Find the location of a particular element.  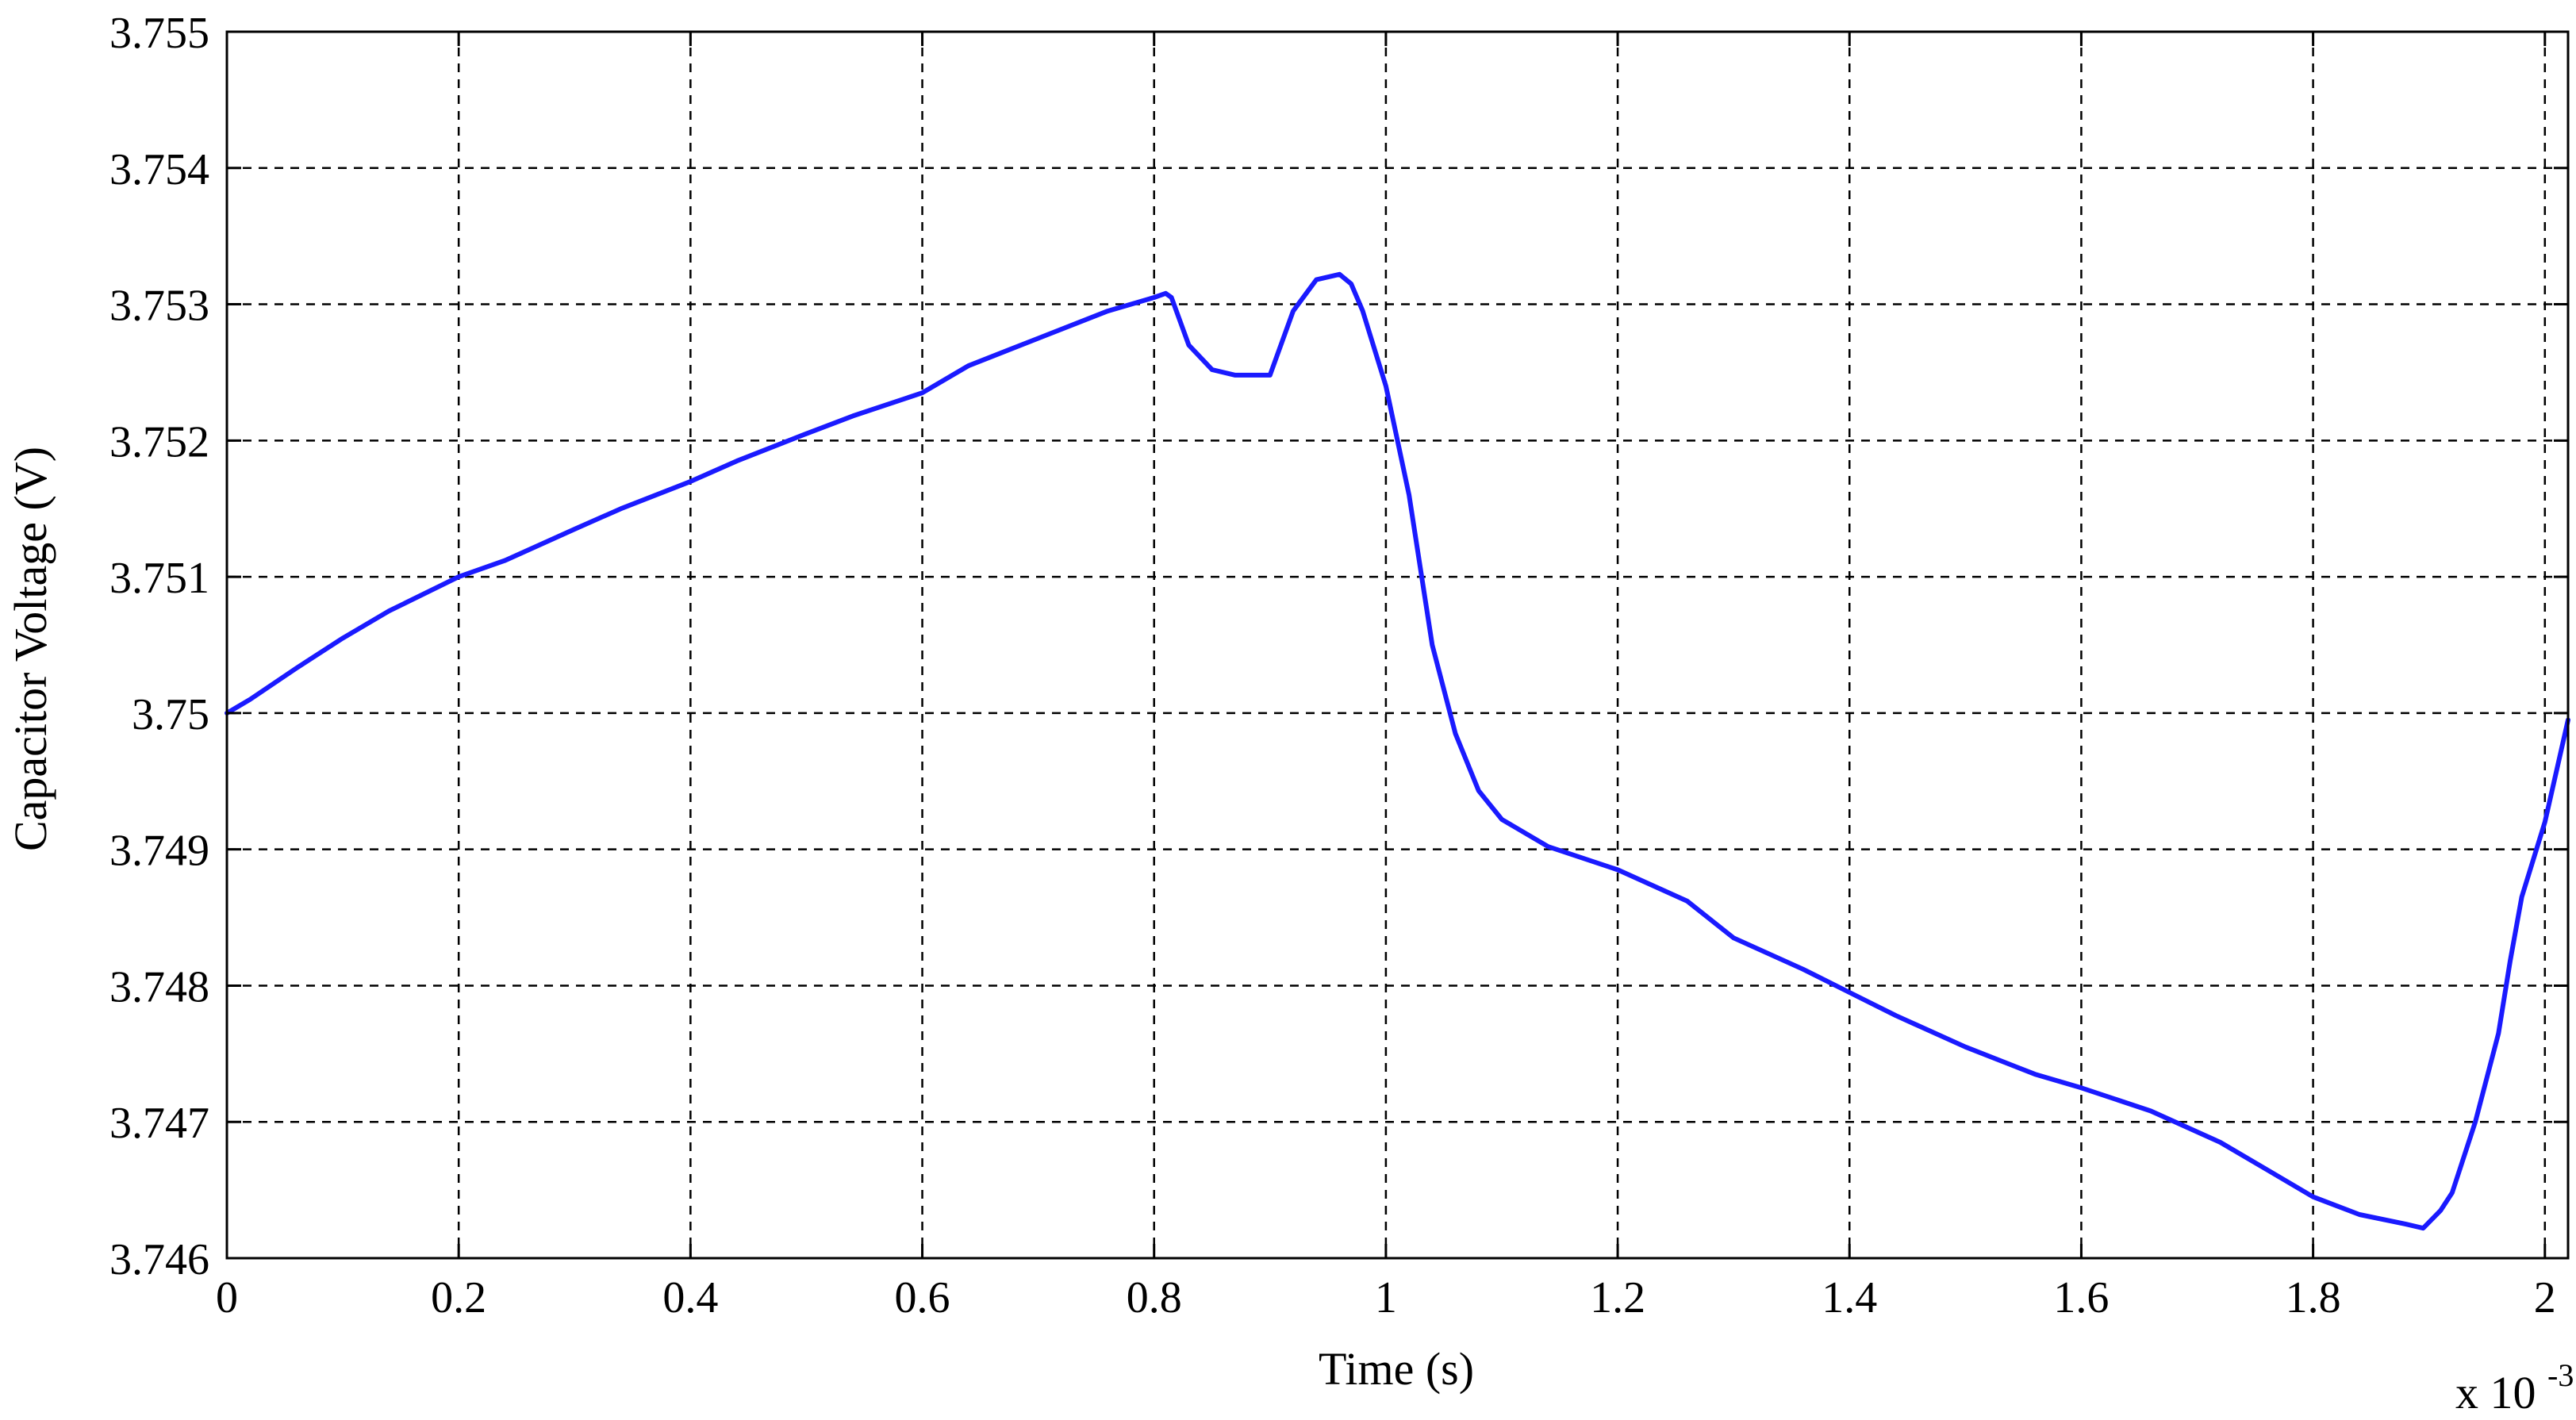

x-axis-exponent-base: x 10 is located at coordinates (2495, 1393).